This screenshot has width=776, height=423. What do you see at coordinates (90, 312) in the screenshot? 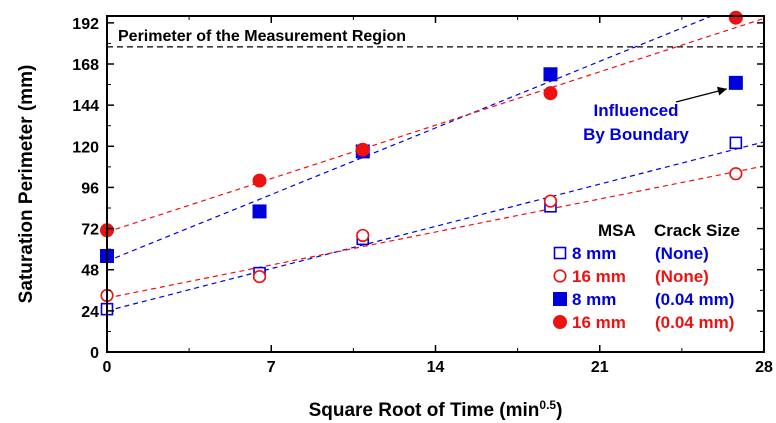
I see `y-tick-label-1: 24` at bounding box center [90, 312].